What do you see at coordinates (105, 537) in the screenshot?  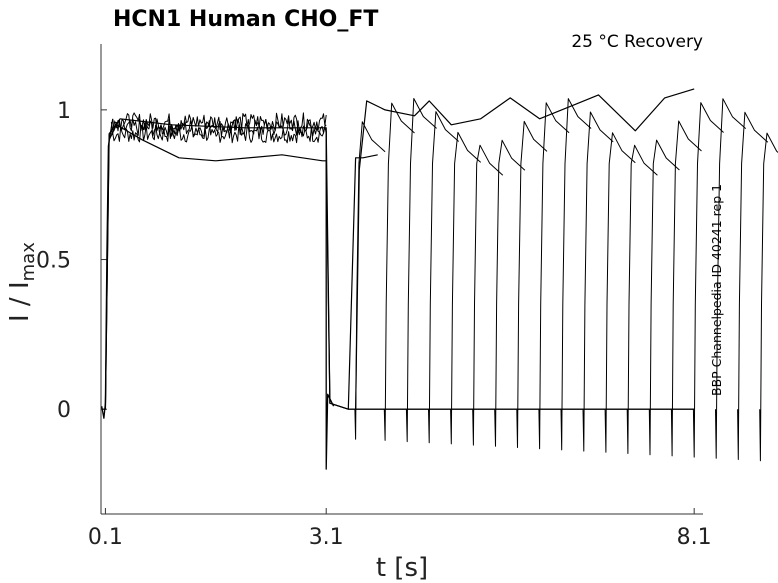 I see `x-tick-label: 0.1` at bounding box center [105, 537].